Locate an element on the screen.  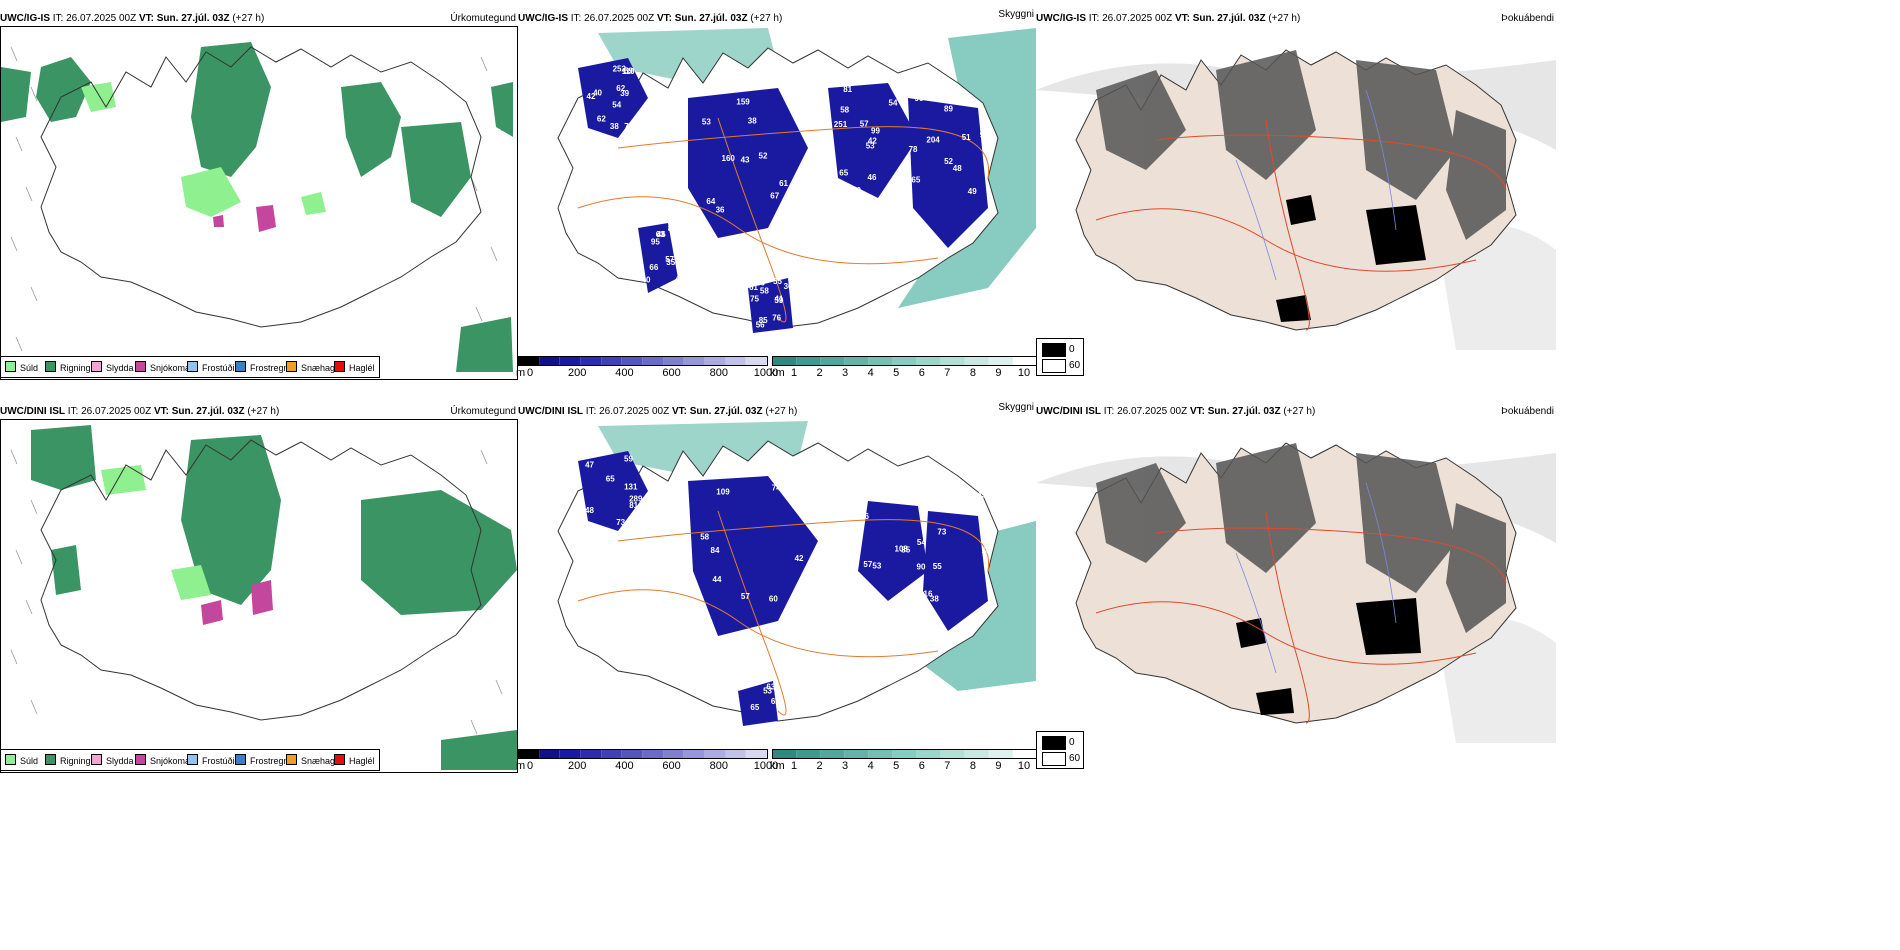
visibility-label: 94 is located at coordinates (984, 135).